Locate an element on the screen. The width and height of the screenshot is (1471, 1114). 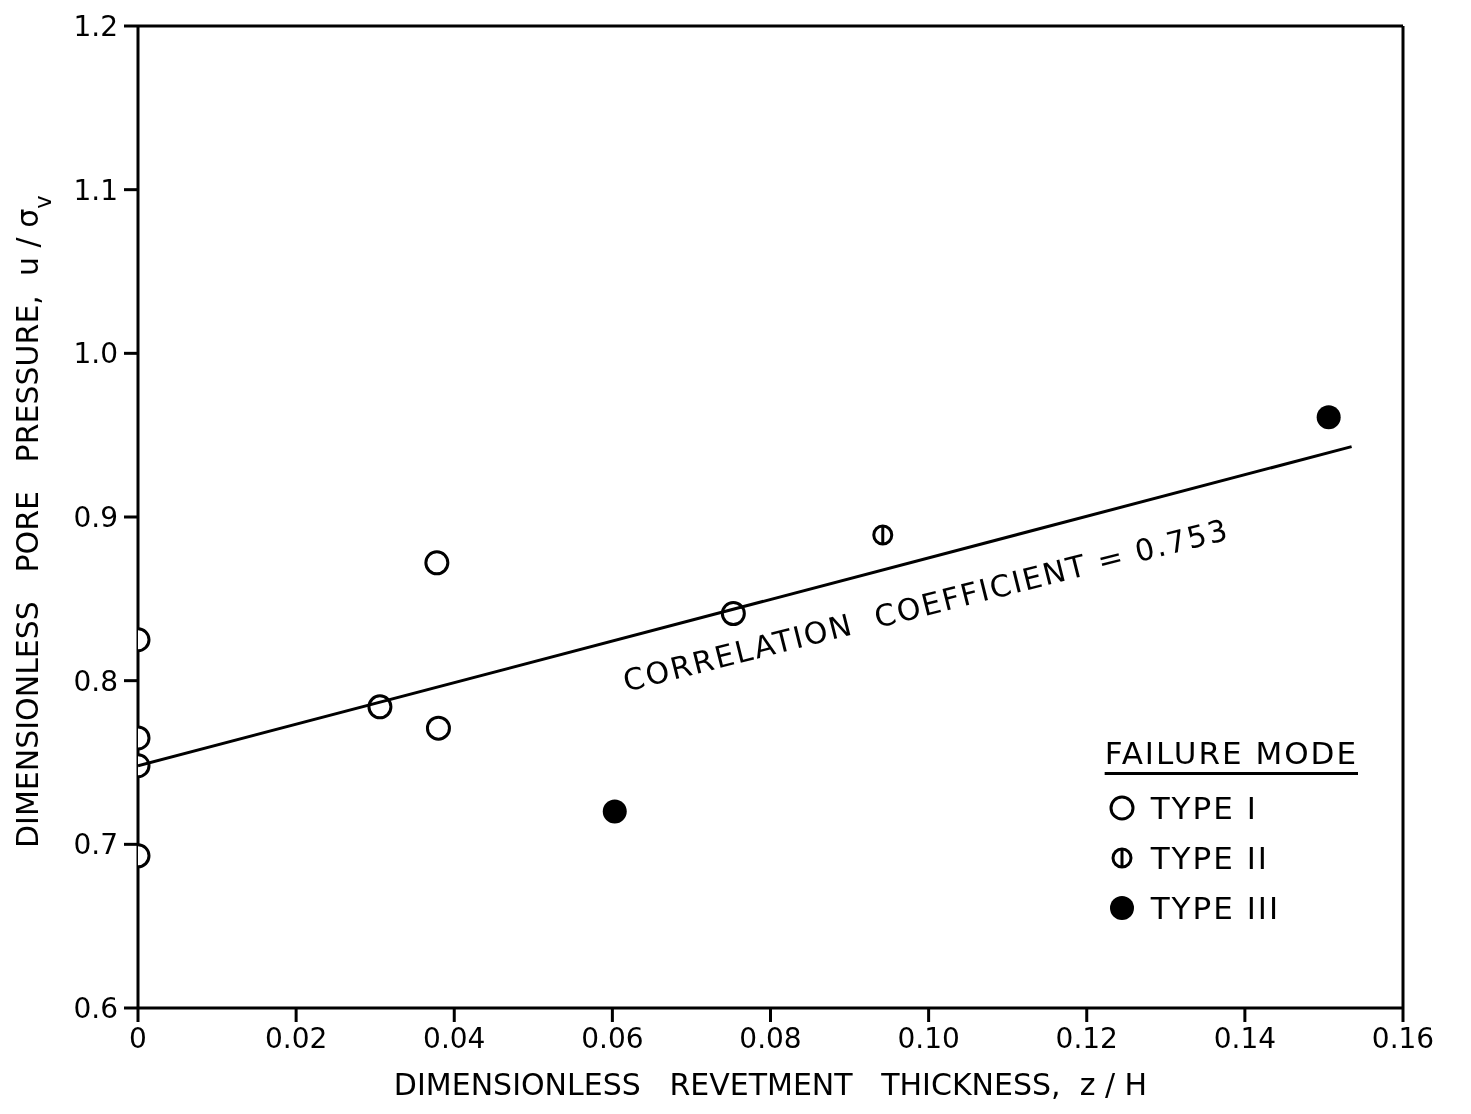
legend-label: TYPE III is located at coordinates (1215, 908).